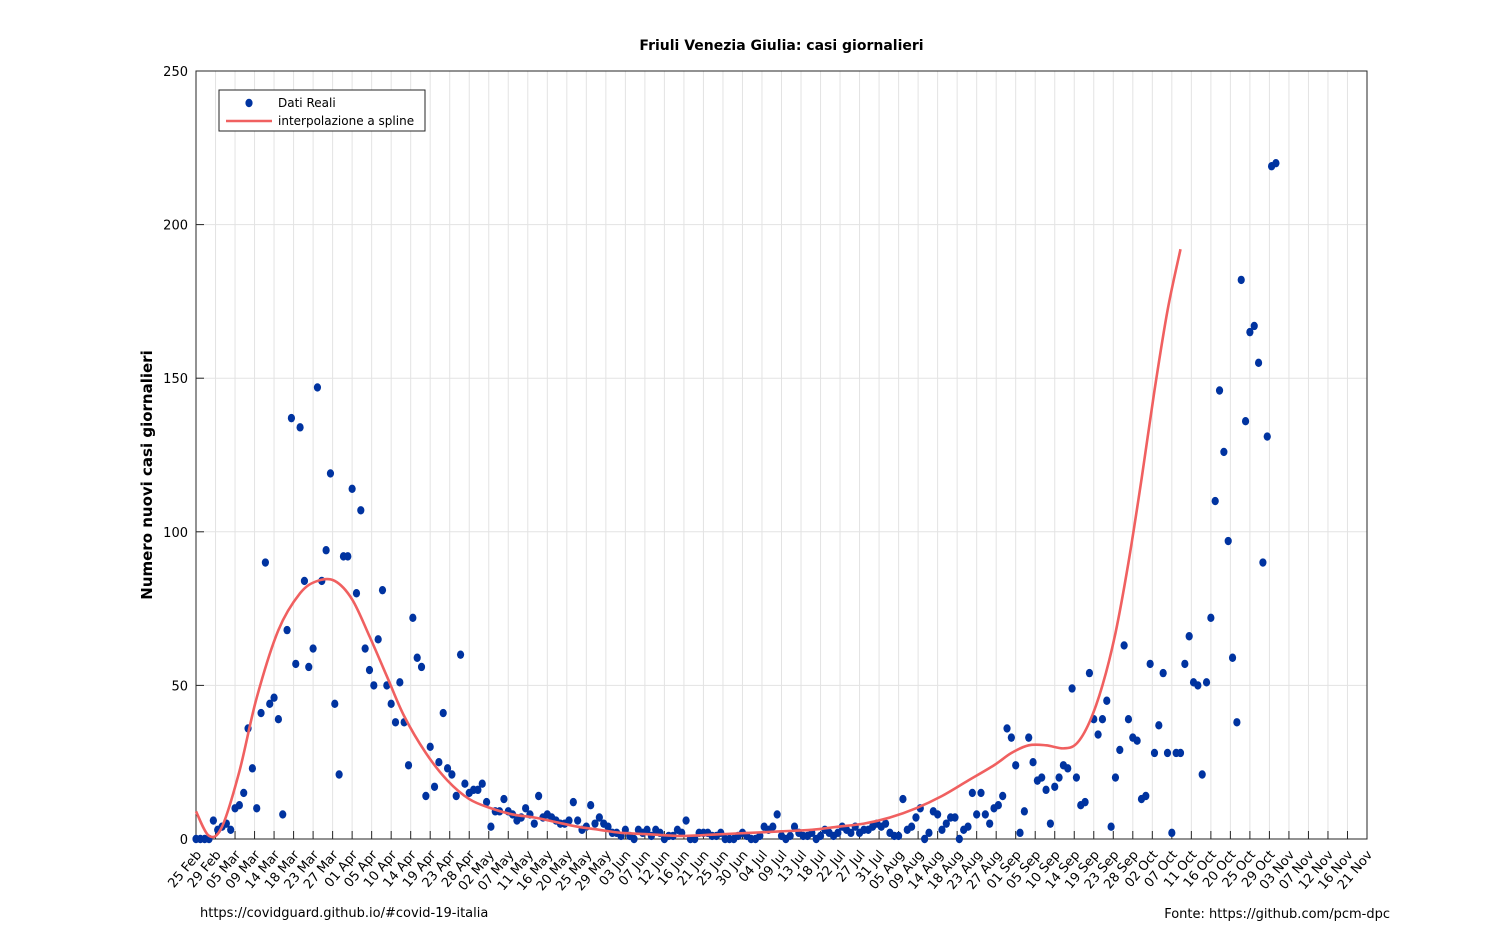 The image size is (1511, 942). Describe the element at coordinates (346, 121) in the screenshot. I see `legend-label-spline: interpolazione a spline` at that location.